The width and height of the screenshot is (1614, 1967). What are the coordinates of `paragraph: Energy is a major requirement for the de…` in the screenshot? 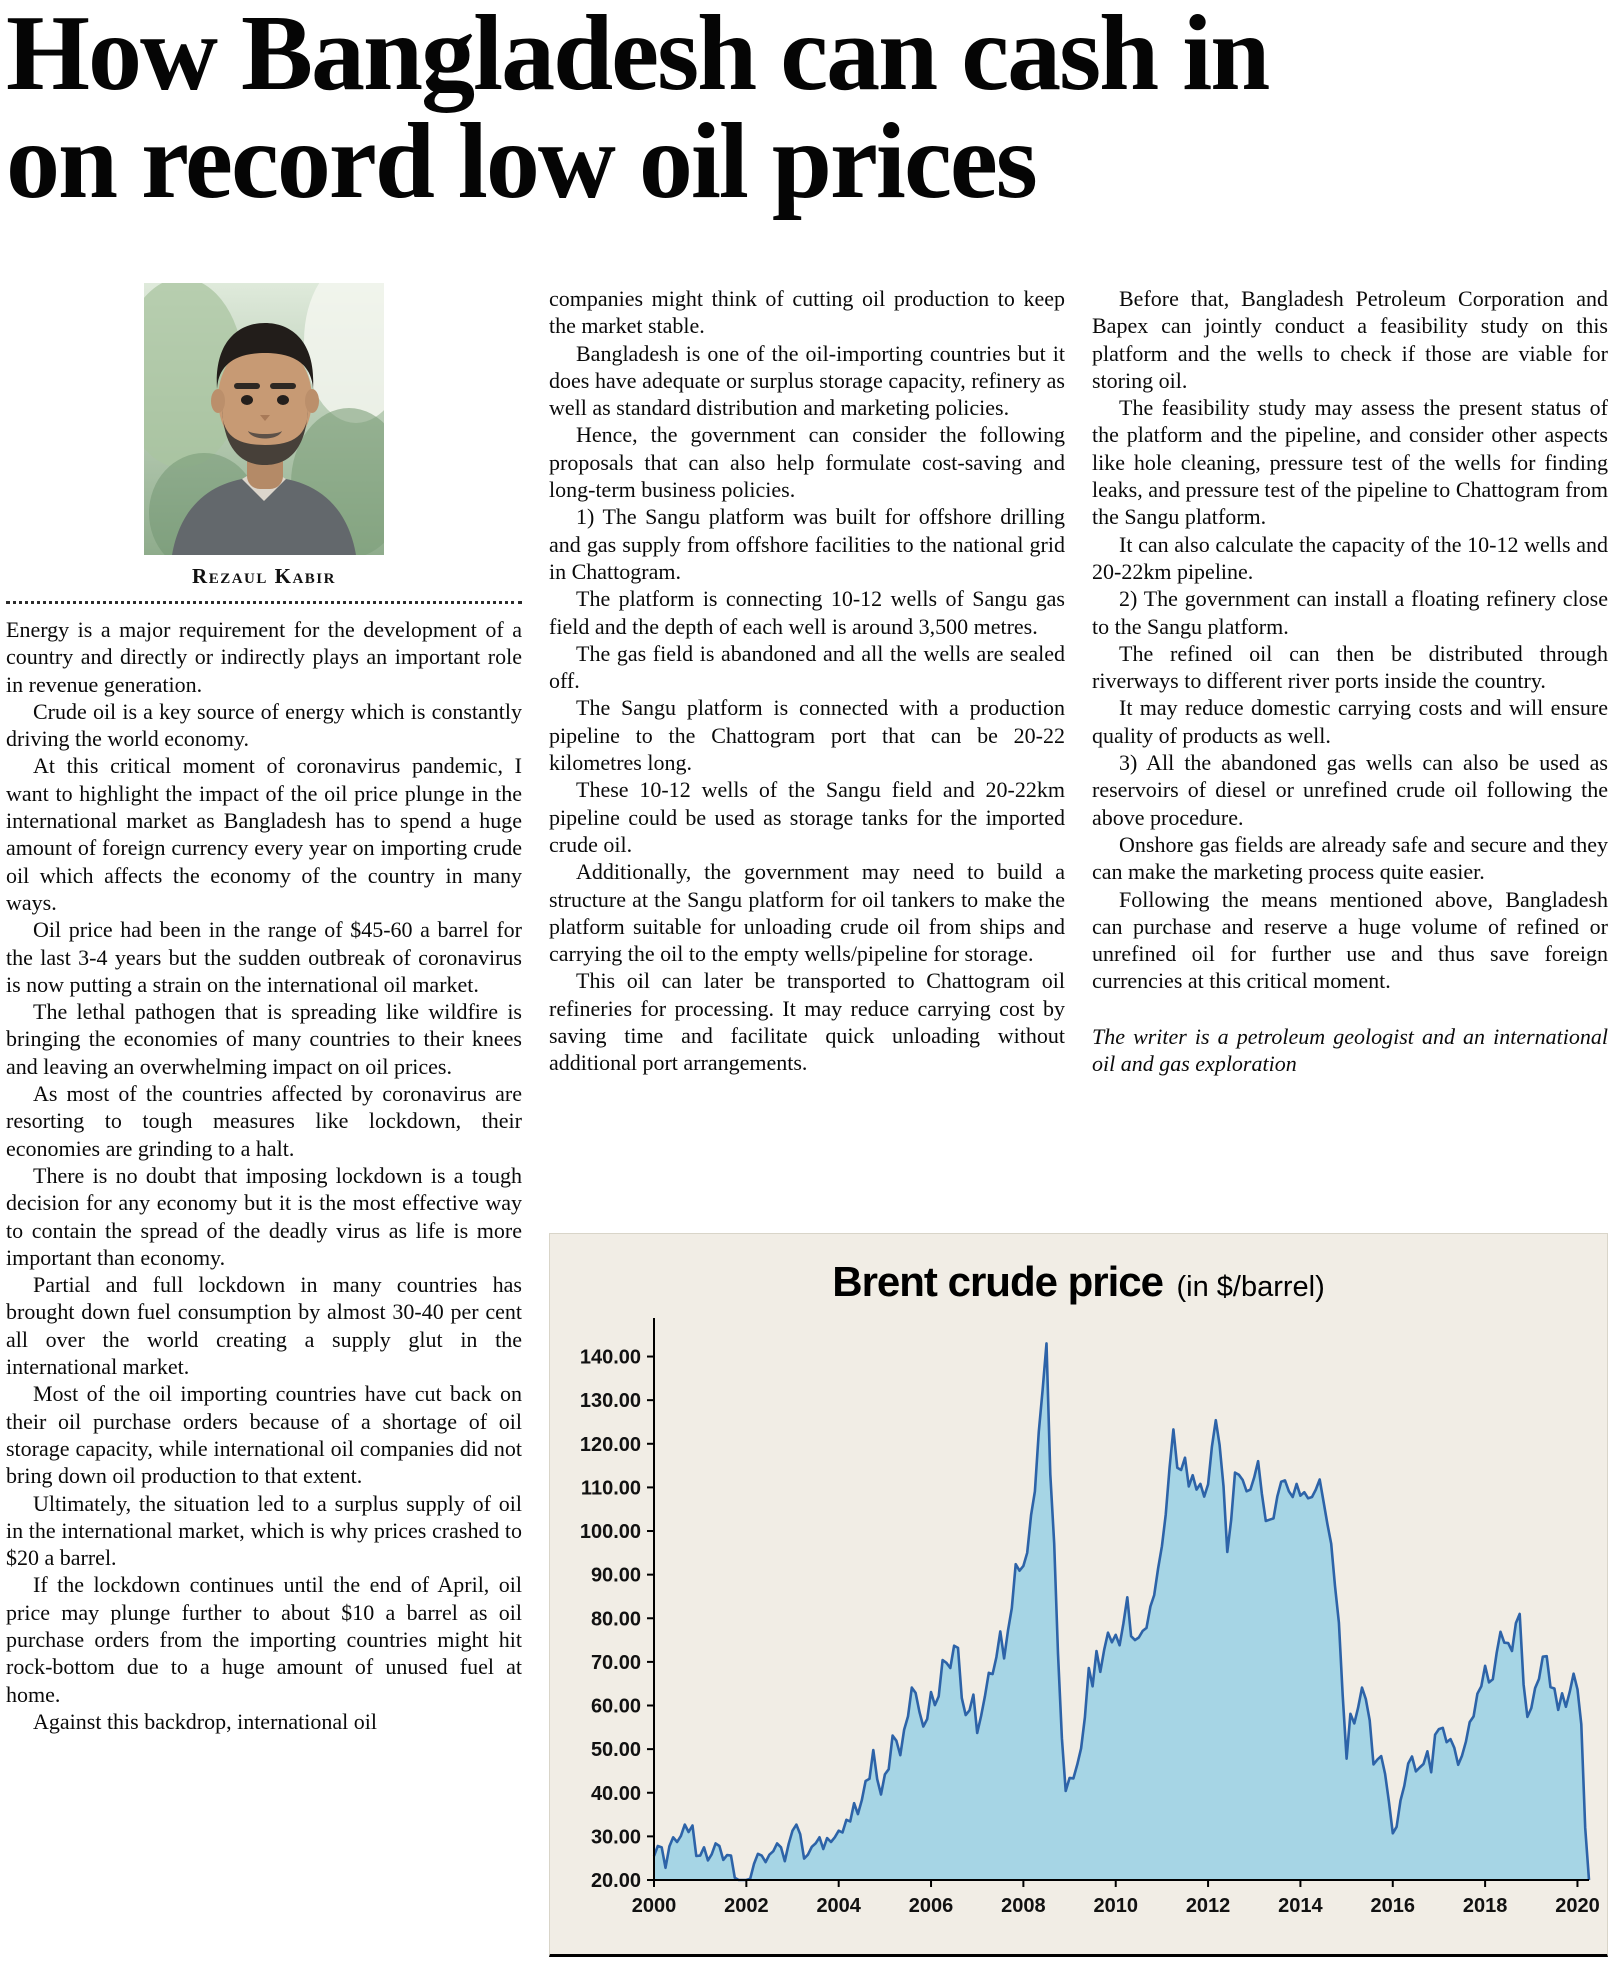 It's located at (264, 657).